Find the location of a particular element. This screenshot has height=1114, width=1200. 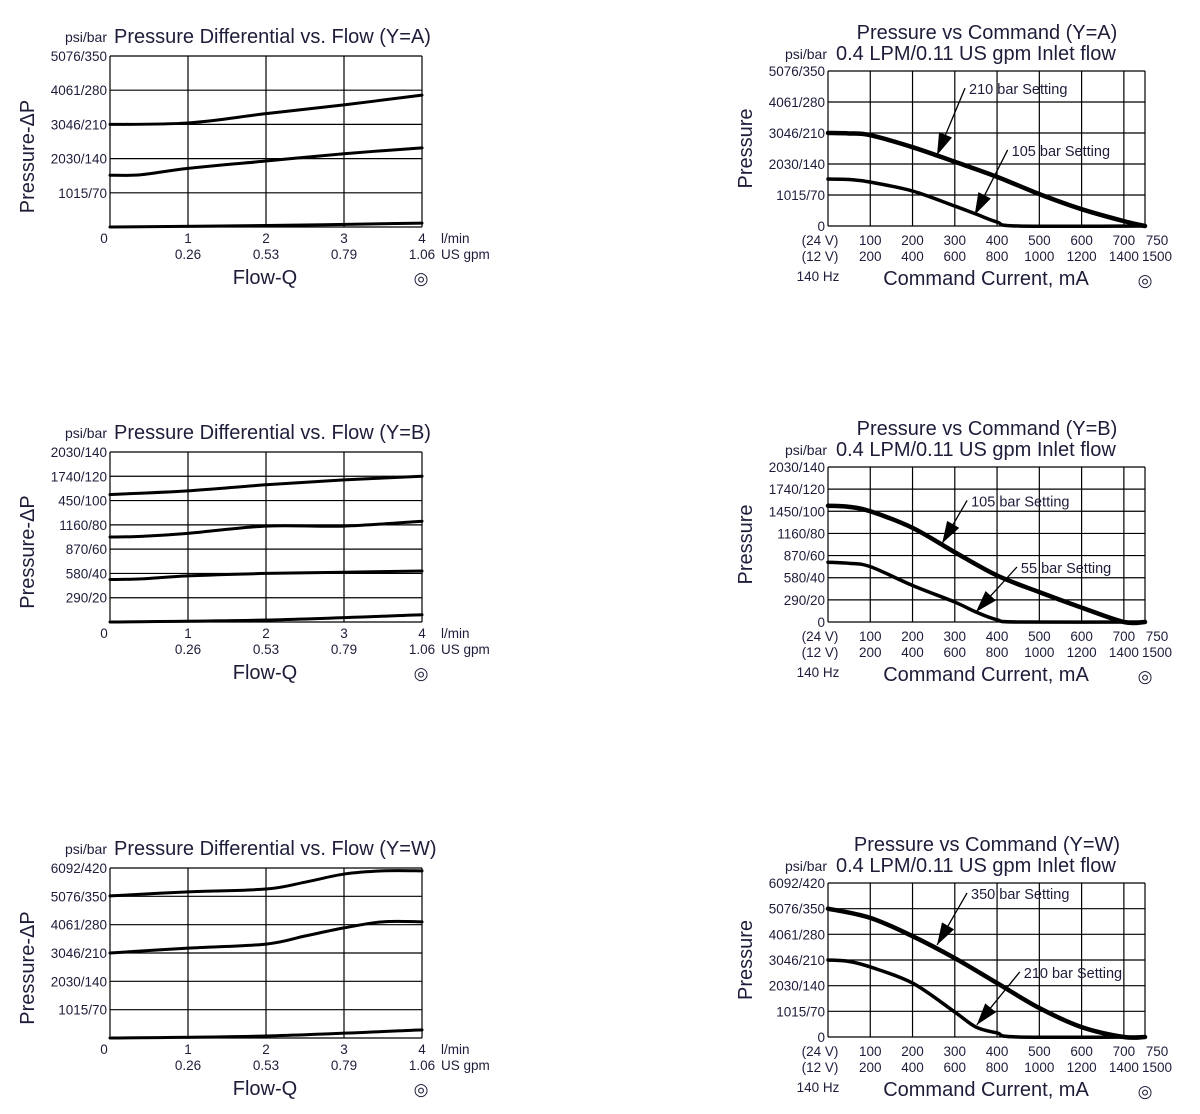

x-tick-label-secondary: 1400 is located at coordinates (1124, 1067).